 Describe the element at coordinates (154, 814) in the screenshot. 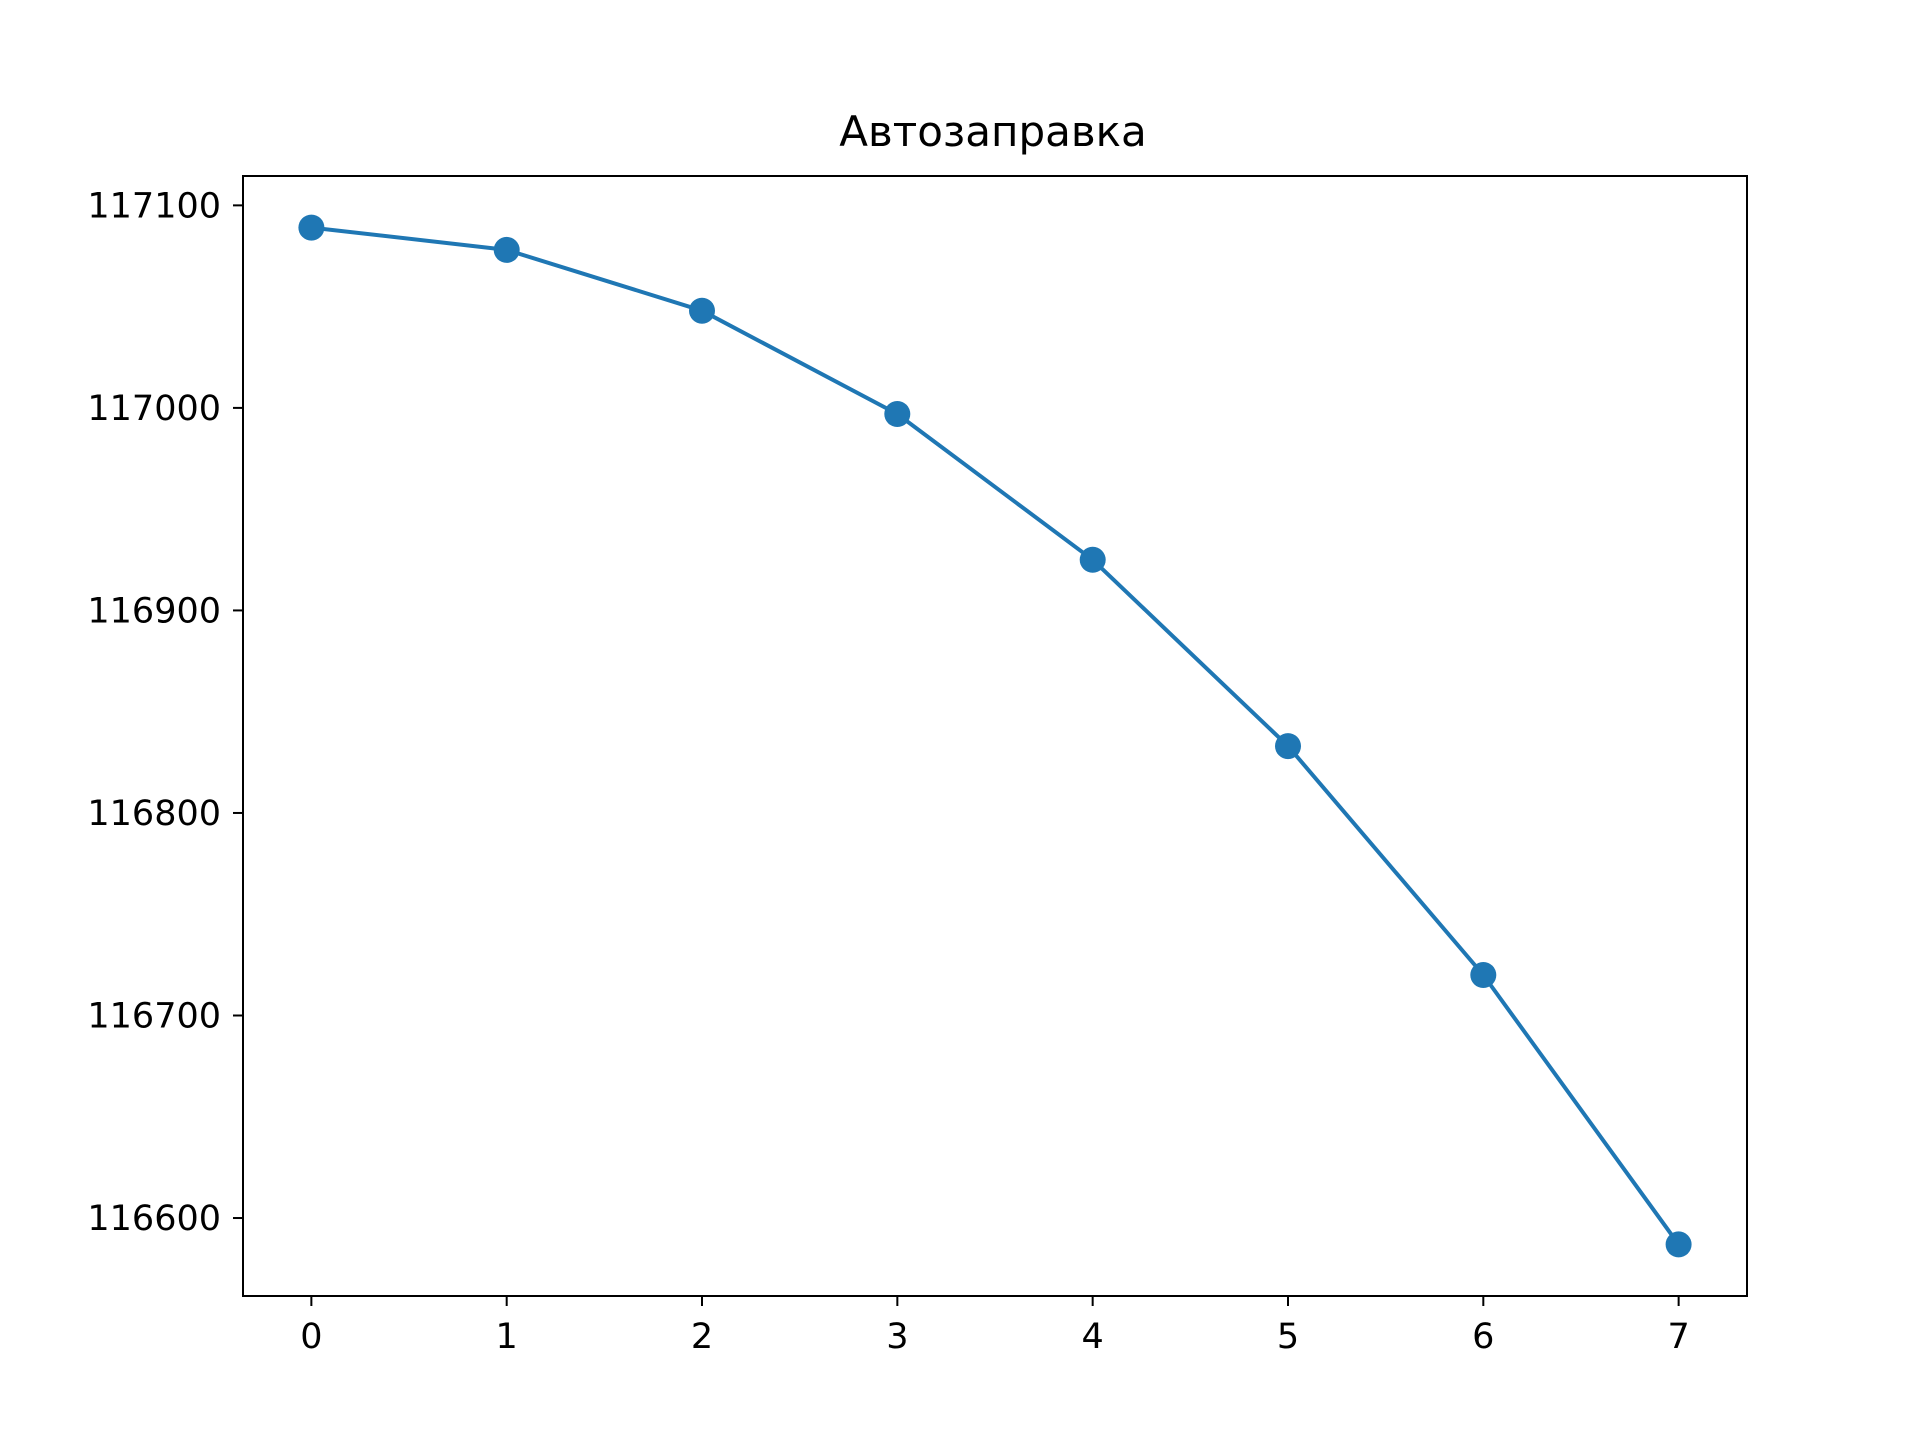

I see `y-tick-label: 116800` at that location.